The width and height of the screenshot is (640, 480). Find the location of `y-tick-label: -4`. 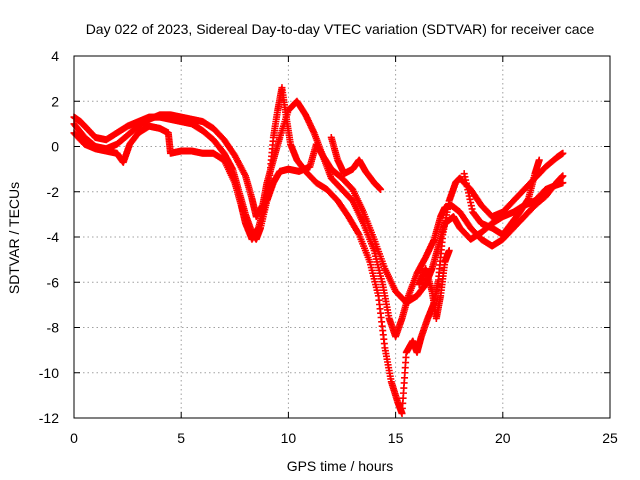

y-tick-label: -4 is located at coordinates (53, 237).